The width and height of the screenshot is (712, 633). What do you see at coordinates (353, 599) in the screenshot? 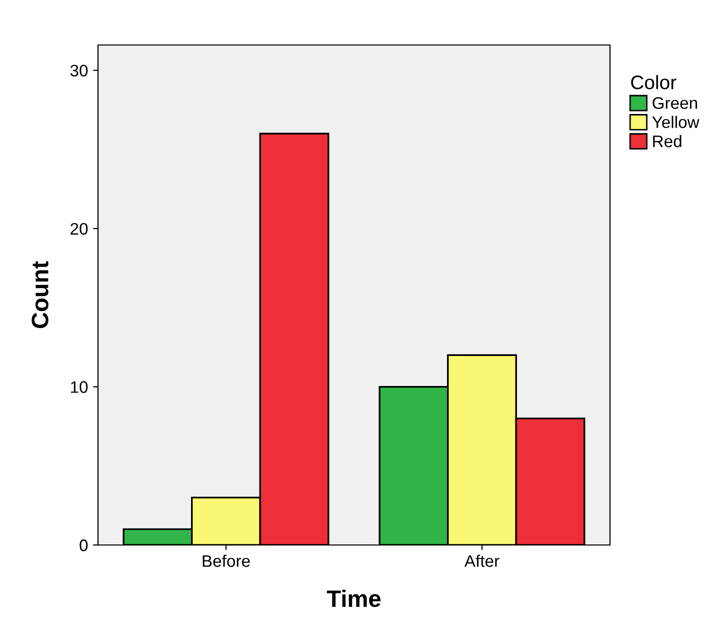
I see `x-axis-title: Time` at bounding box center [353, 599].